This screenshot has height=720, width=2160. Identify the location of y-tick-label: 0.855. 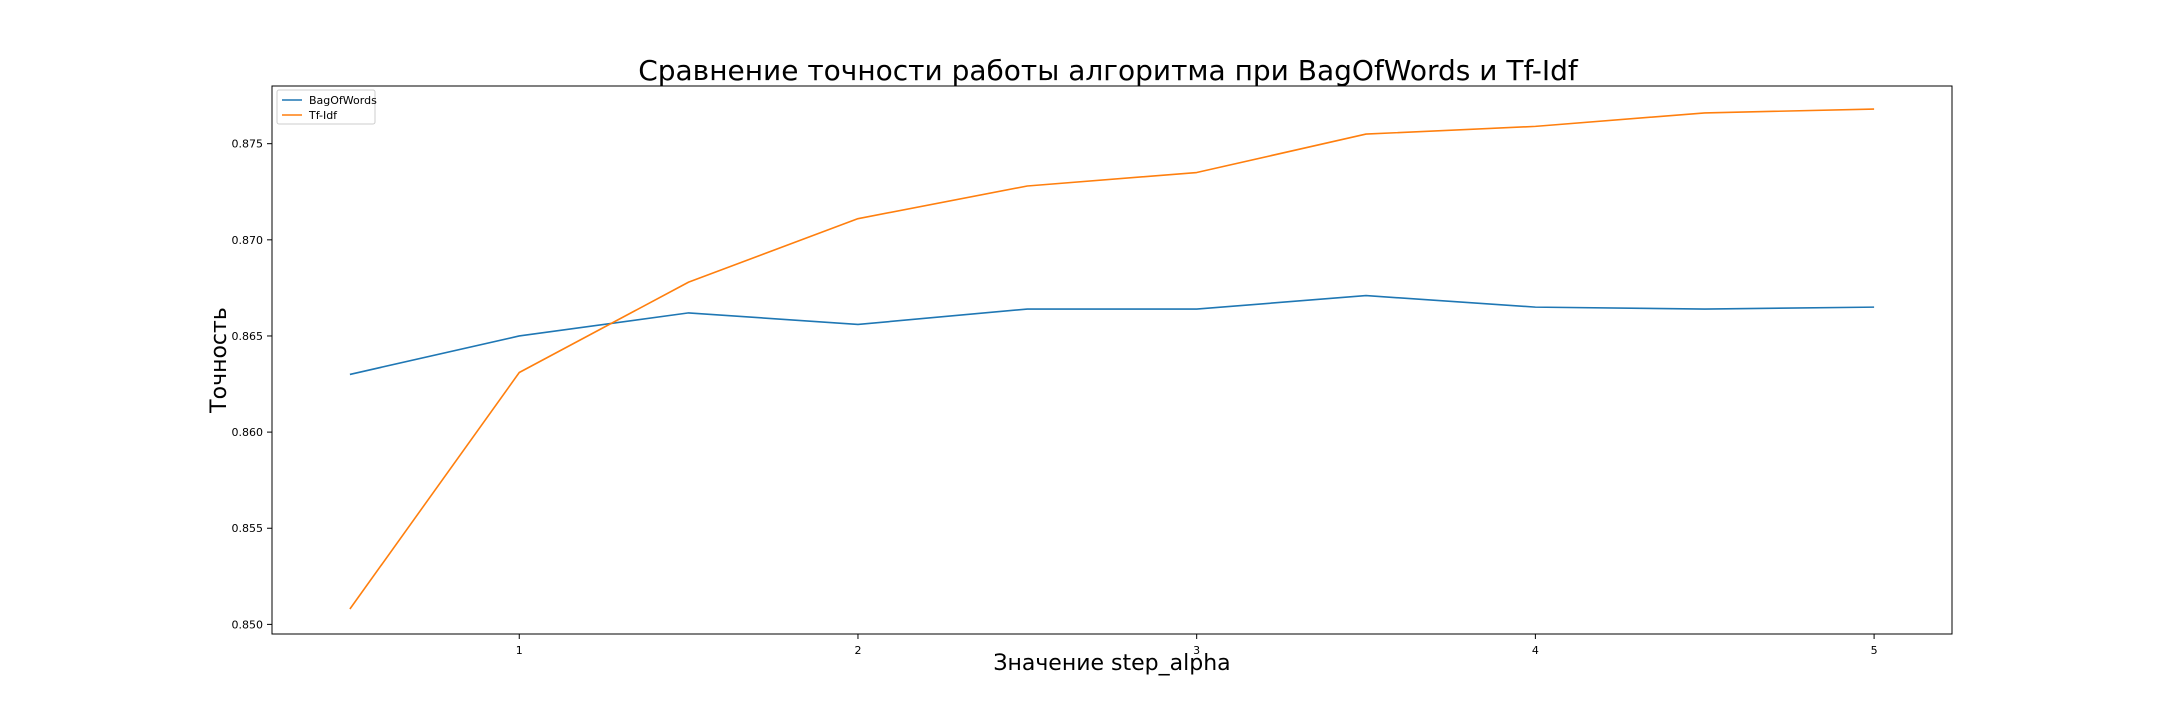
(248, 528).